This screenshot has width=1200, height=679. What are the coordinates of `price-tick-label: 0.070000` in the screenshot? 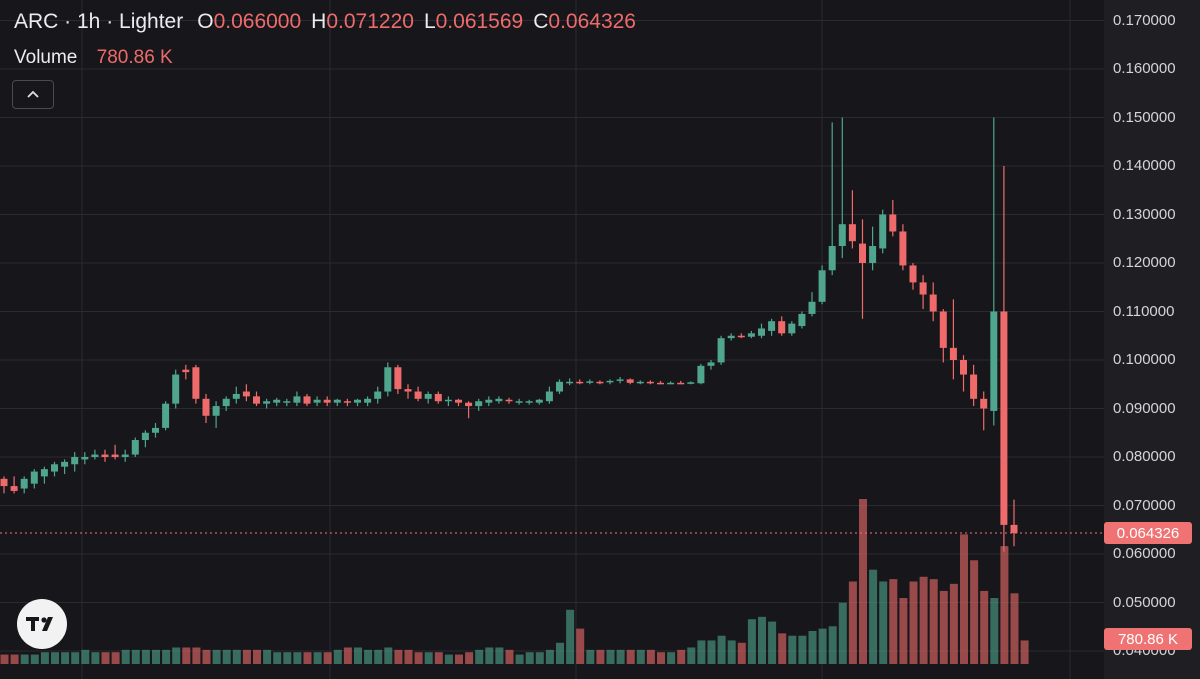 It's located at (1144, 505).